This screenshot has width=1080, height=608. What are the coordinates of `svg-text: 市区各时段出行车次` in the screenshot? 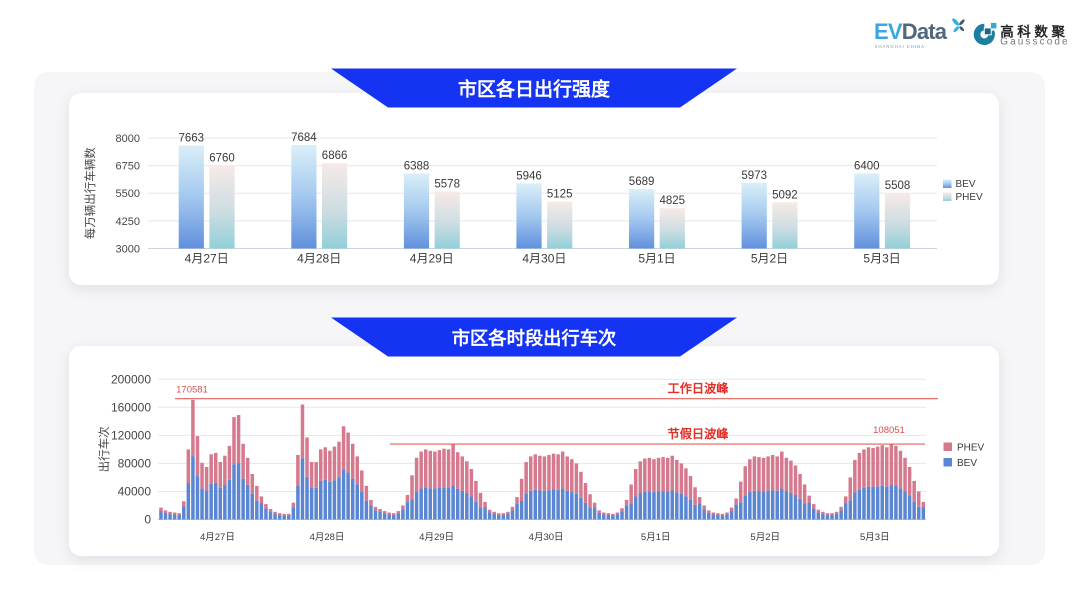 It's located at (534, 338).